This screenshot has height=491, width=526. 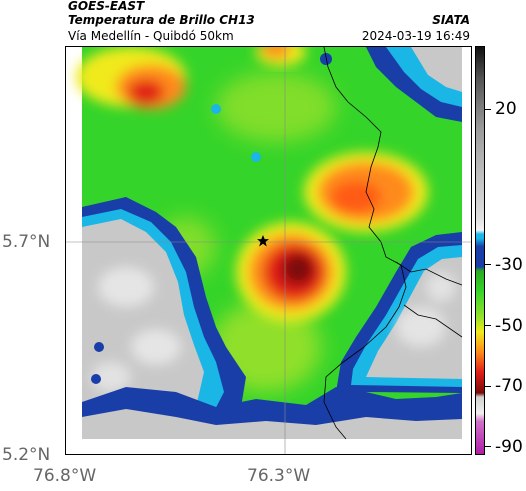 I want to click on right-cold-region, so click(x=399, y=312).